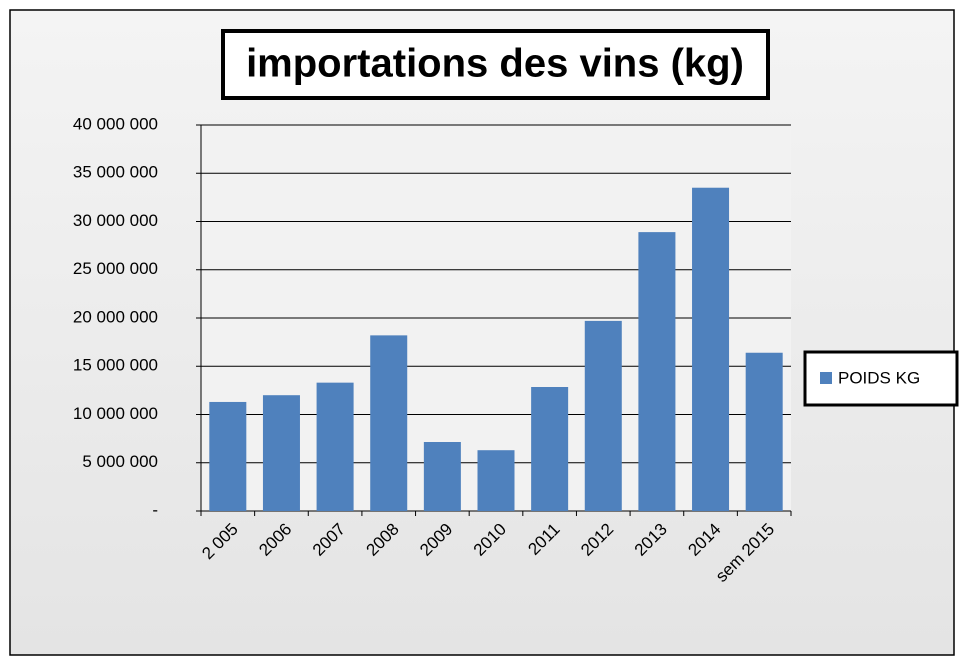  What do you see at coordinates (115, 316) in the screenshot?
I see `y-tick-label: 20 000 000` at bounding box center [115, 316].